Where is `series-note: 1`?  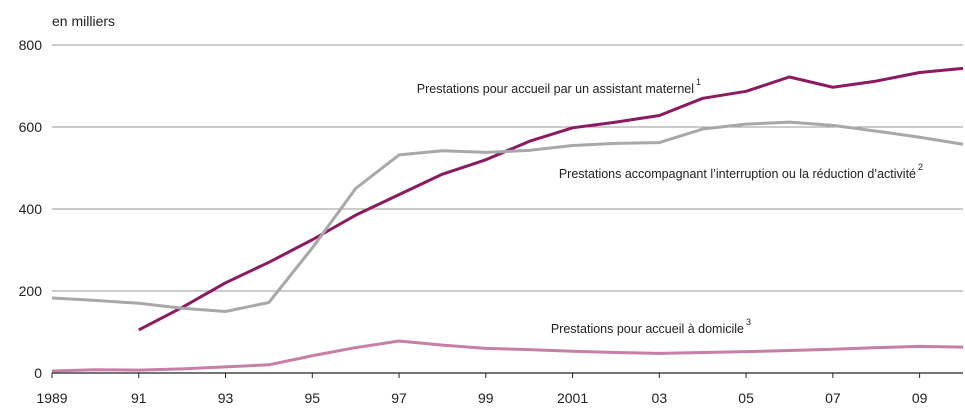
series-note: 1 is located at coordinates (698, 82).